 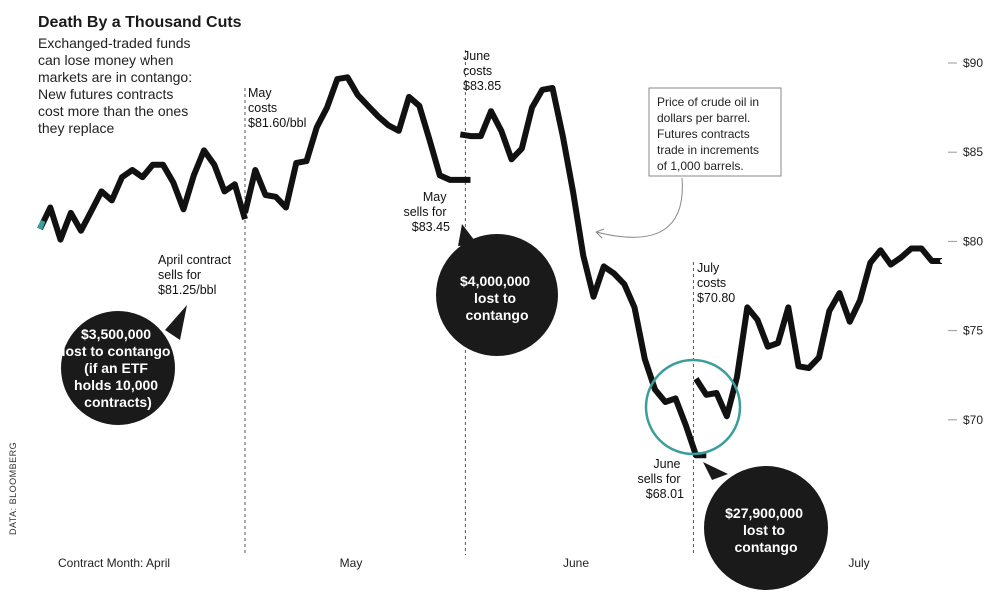 What do you see at coordinates (497, 298) in the screenshot?
I see `bubble-text: $4,000,000 lost to contango` at bounding box center [497, 298].